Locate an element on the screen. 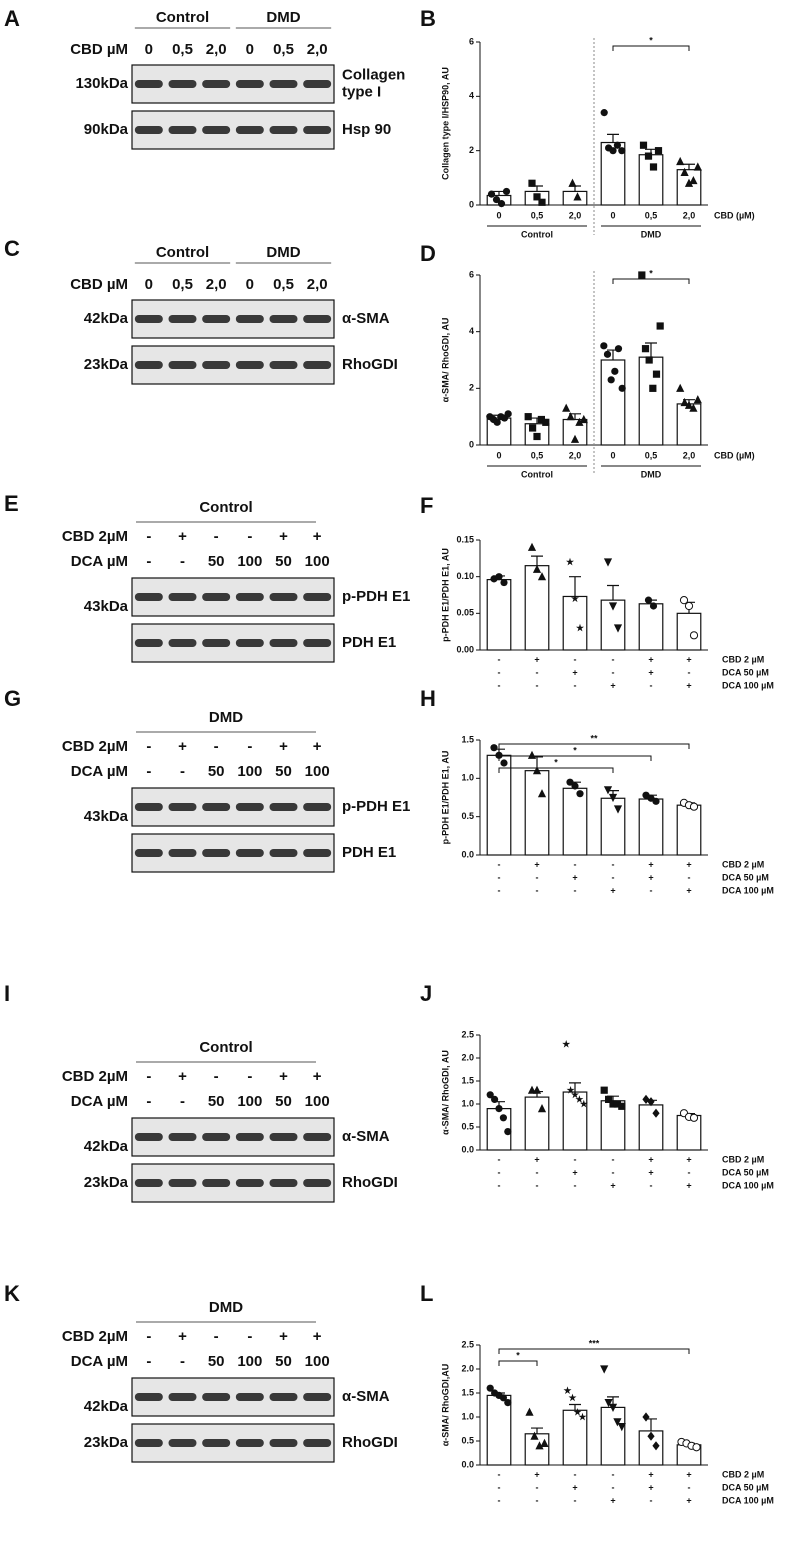 Image resolution: width=789 pixels, height=1544 pixels. y-axis-label: α-SMA/ RhoGDI, AU is located at coordinates (445, 1092).